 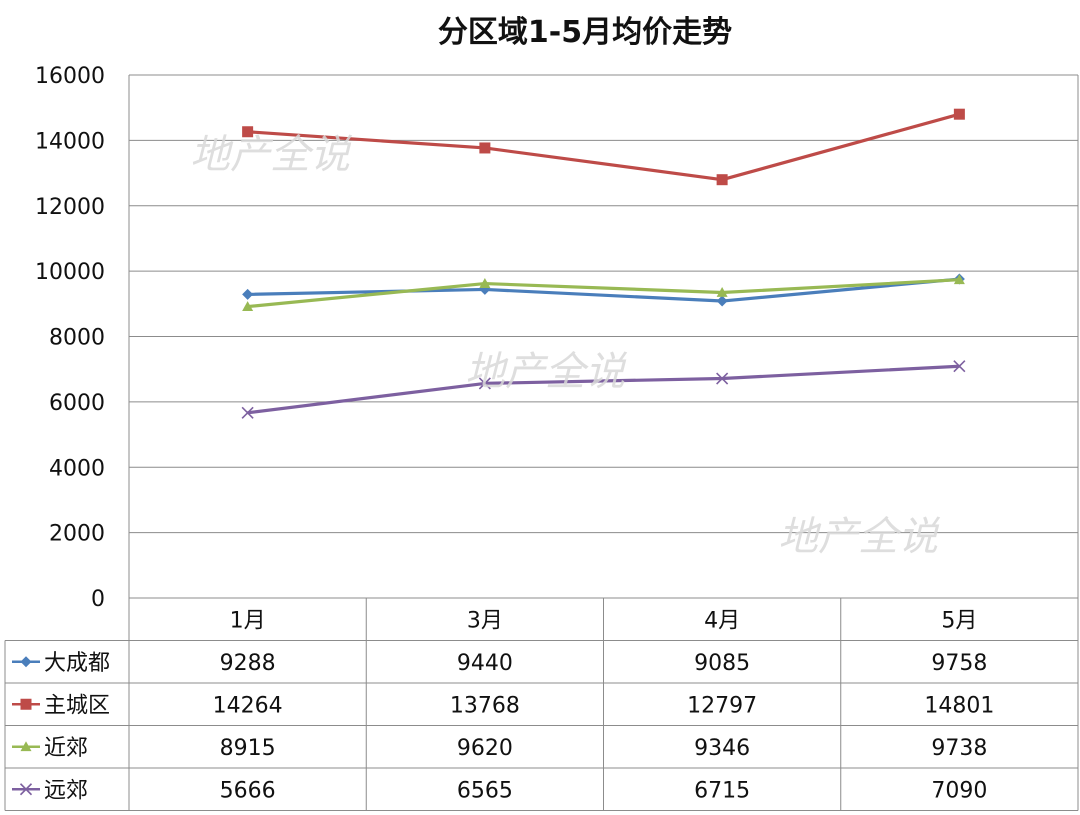 What do you see at coordinates (77, 338) in the screenshot?
I see `y-tick-label: 8000` at bounding box center [77, 338].